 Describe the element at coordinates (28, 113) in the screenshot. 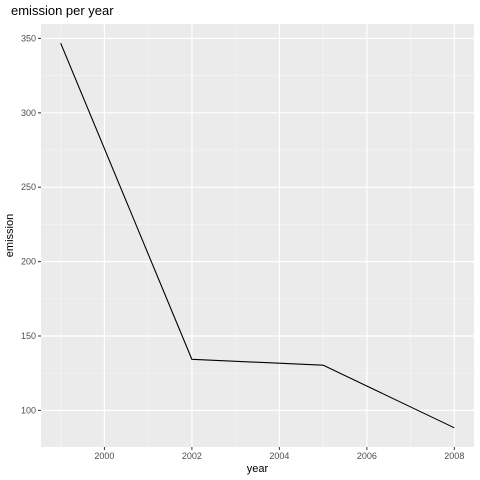

I see `y-tick-label: 300` at that location.